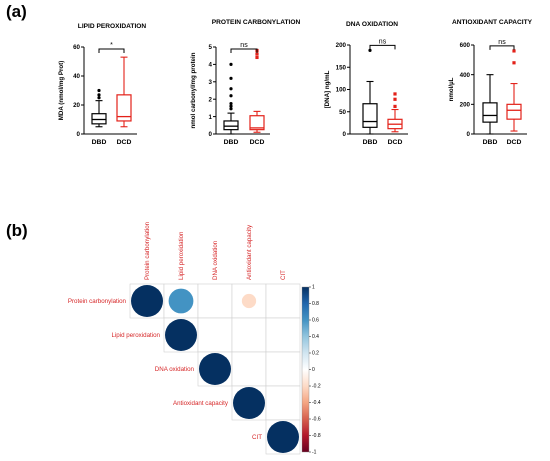 The height and width of the screenshot is (461, 550). I want to click on y-tick-label: 40, so click(76, 76).